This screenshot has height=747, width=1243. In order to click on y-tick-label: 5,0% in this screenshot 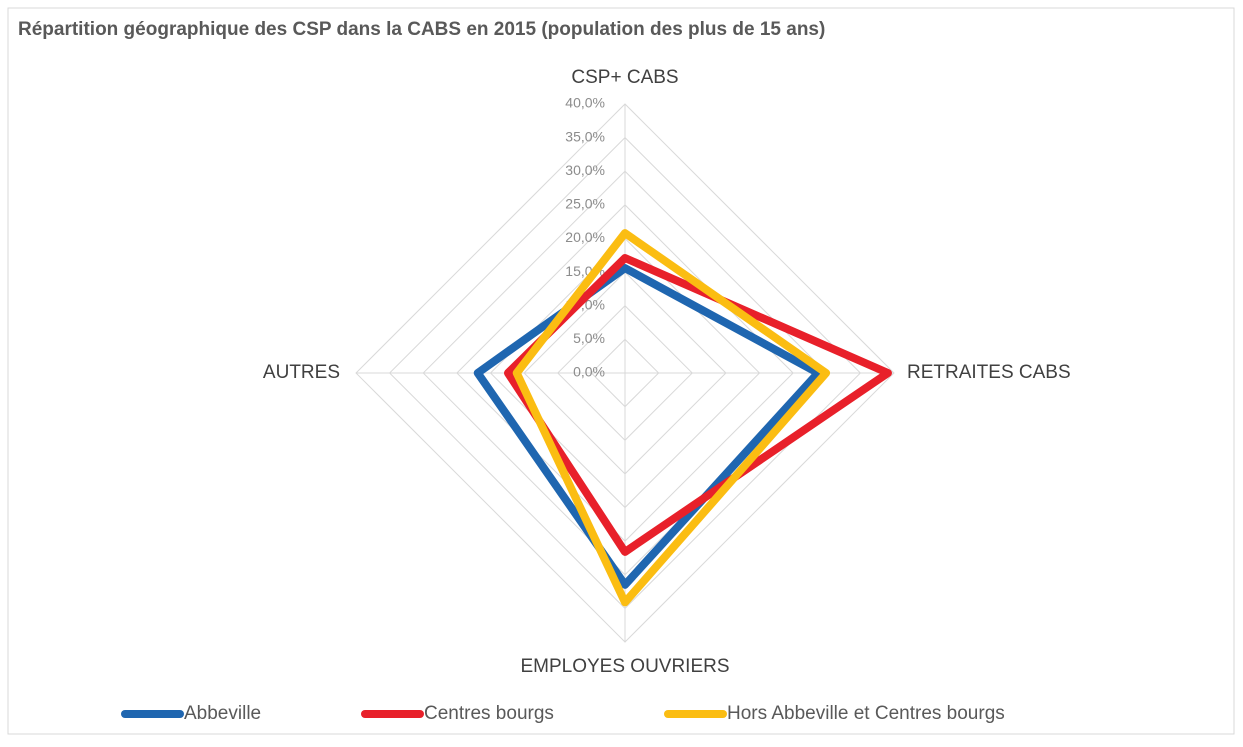, I will do `click(589, 338)`.